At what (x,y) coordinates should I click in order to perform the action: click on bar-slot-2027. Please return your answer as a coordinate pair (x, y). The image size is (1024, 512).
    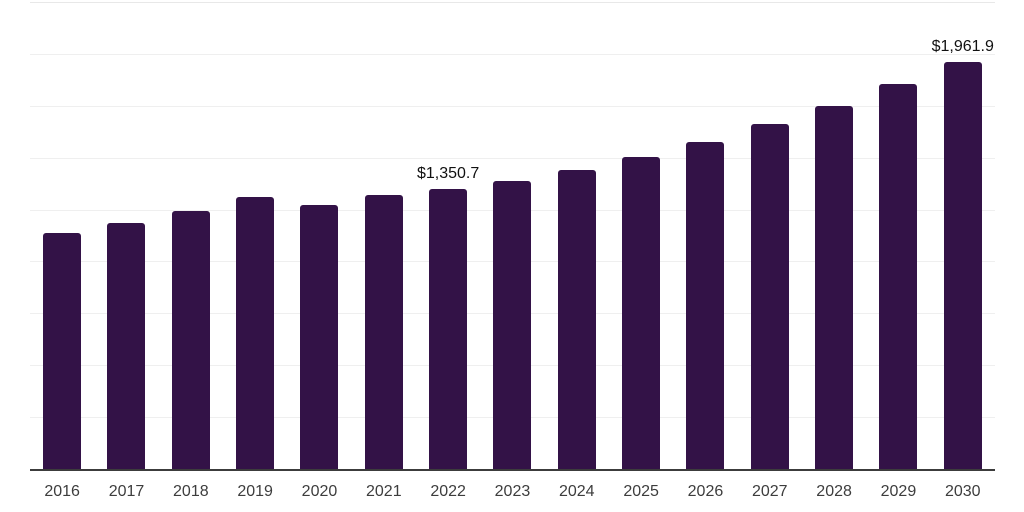
    Looking at the image, I should click on (770, 235).